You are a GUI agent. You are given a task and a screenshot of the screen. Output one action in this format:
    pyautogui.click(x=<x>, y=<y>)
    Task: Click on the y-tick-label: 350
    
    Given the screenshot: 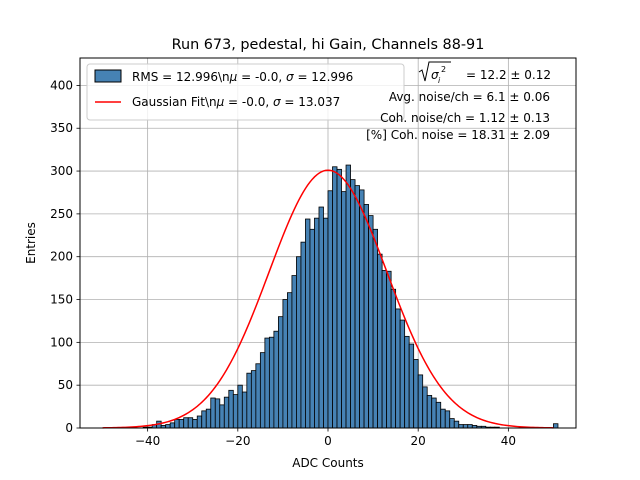 What is the action you would take?
    pyautogui.click(x=61, y=128)
    